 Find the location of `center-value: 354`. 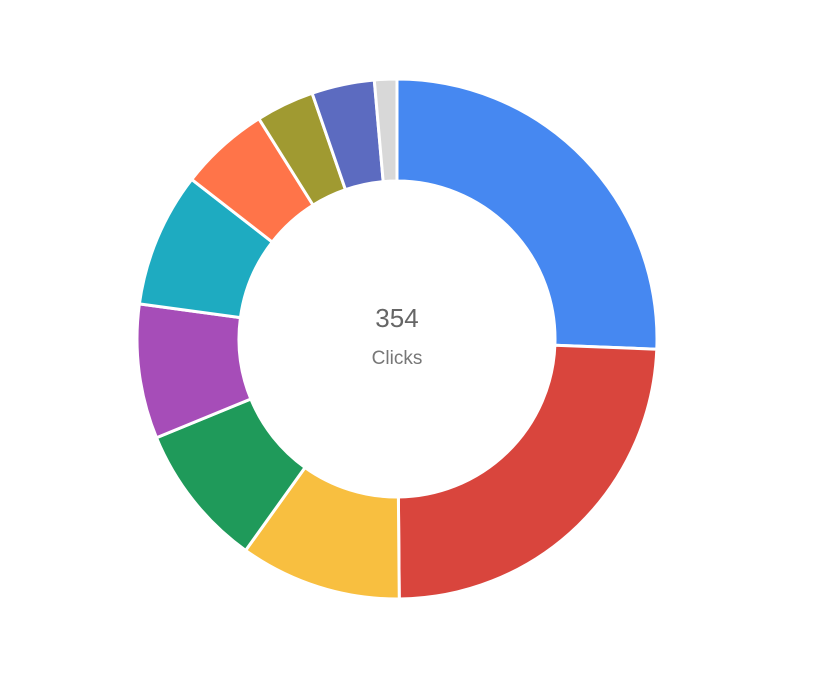

center-value: 354 is located at coordinates (396, 318).